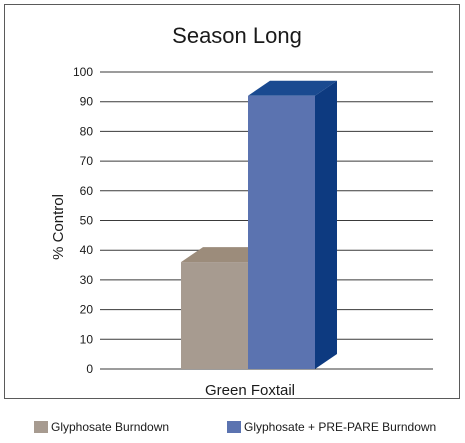  I want to click on legend-label: Glyphosate Burndown, so click(110, 427).